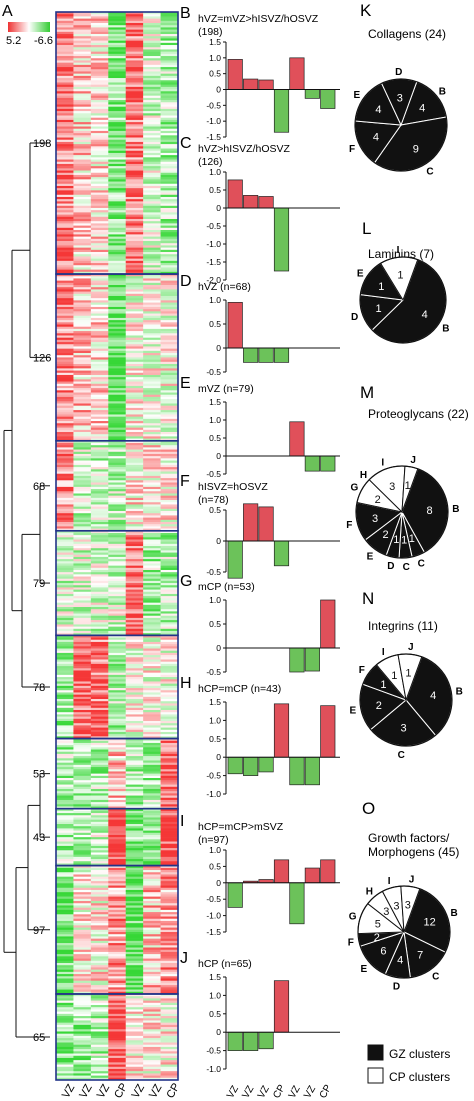 The image size is (474, 1101). I want to click on bar-chart-title: mVZ (n=79), so click(226, 389).